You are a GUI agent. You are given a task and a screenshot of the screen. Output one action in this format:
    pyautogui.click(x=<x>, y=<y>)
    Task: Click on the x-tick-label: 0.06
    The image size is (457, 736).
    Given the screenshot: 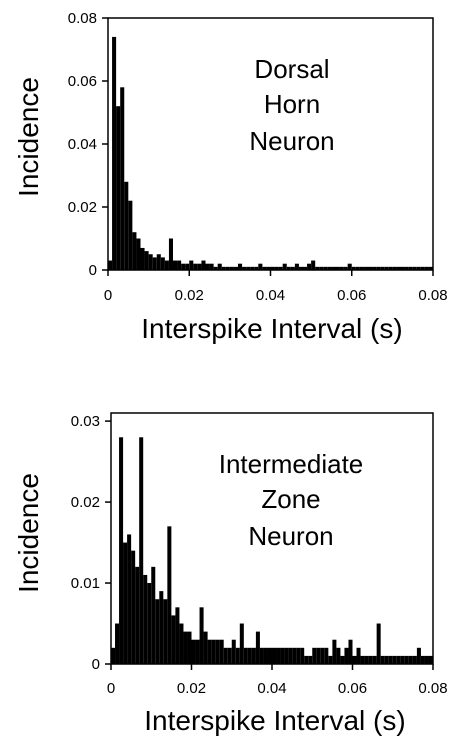 What is the action you would take?
    pyautogui.click(x=351, y=295)
    